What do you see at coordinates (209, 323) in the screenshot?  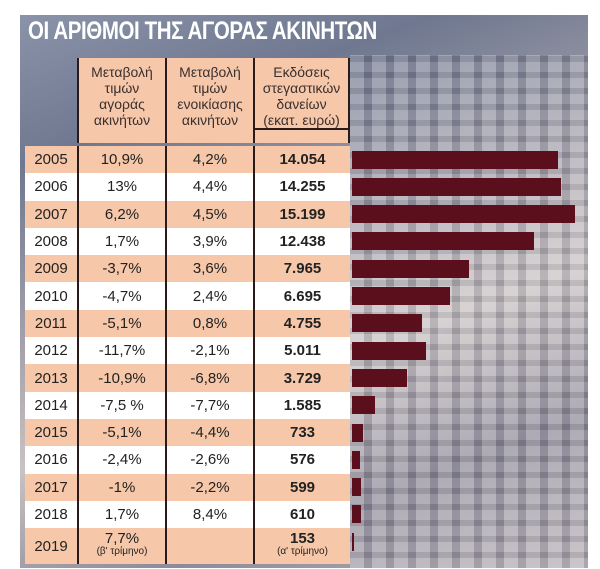 I see `rent-change-cell: 0,8%` at bounding box center [209, 323].